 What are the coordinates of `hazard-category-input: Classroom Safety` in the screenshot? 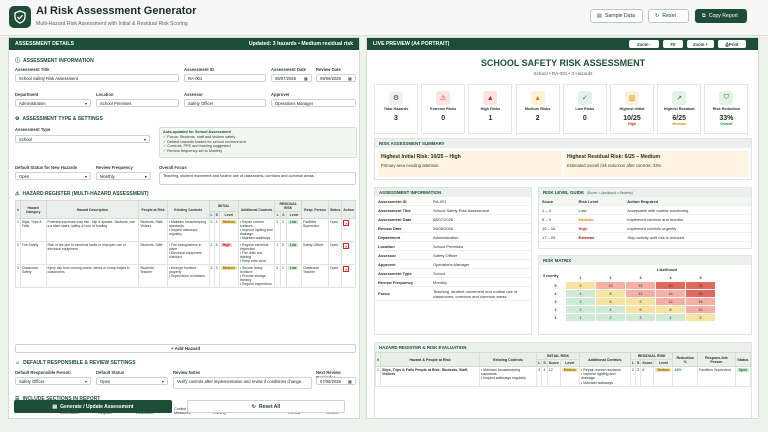 It's located at (30, 270).